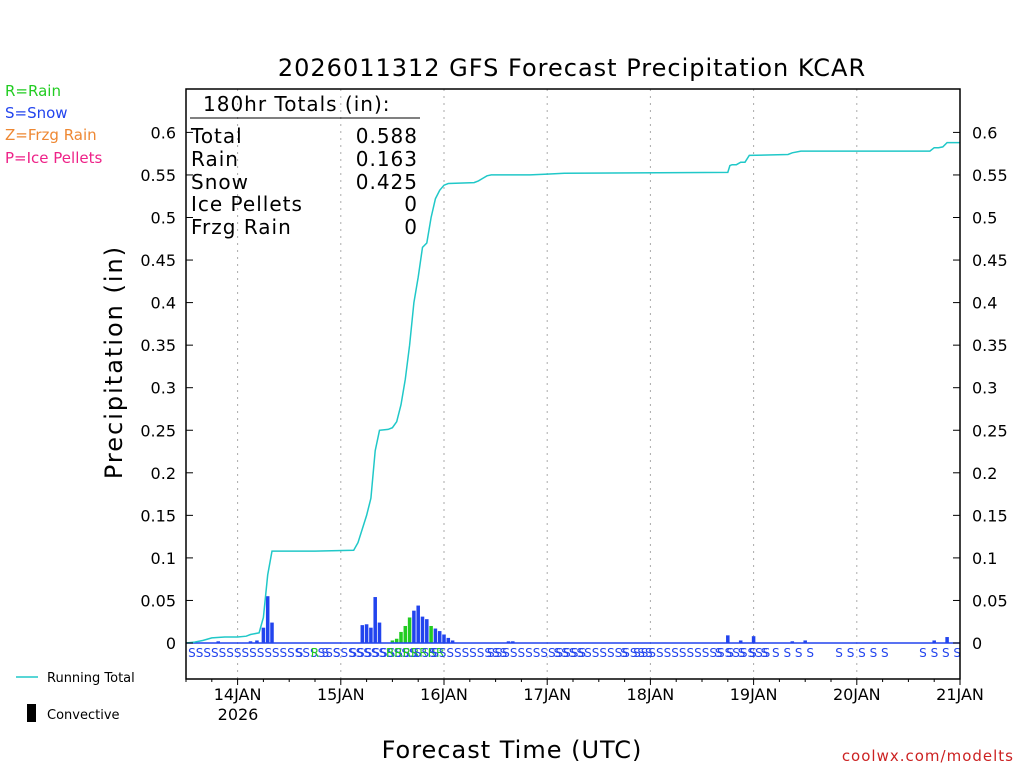 This screenshot has width=1024, height=768. What do you see at coordinates (701, 653) in the screenshot?
I see `type-marker-snow: SSSSSSSSSSSSSSSSSS` at bounding box center [701, 653].